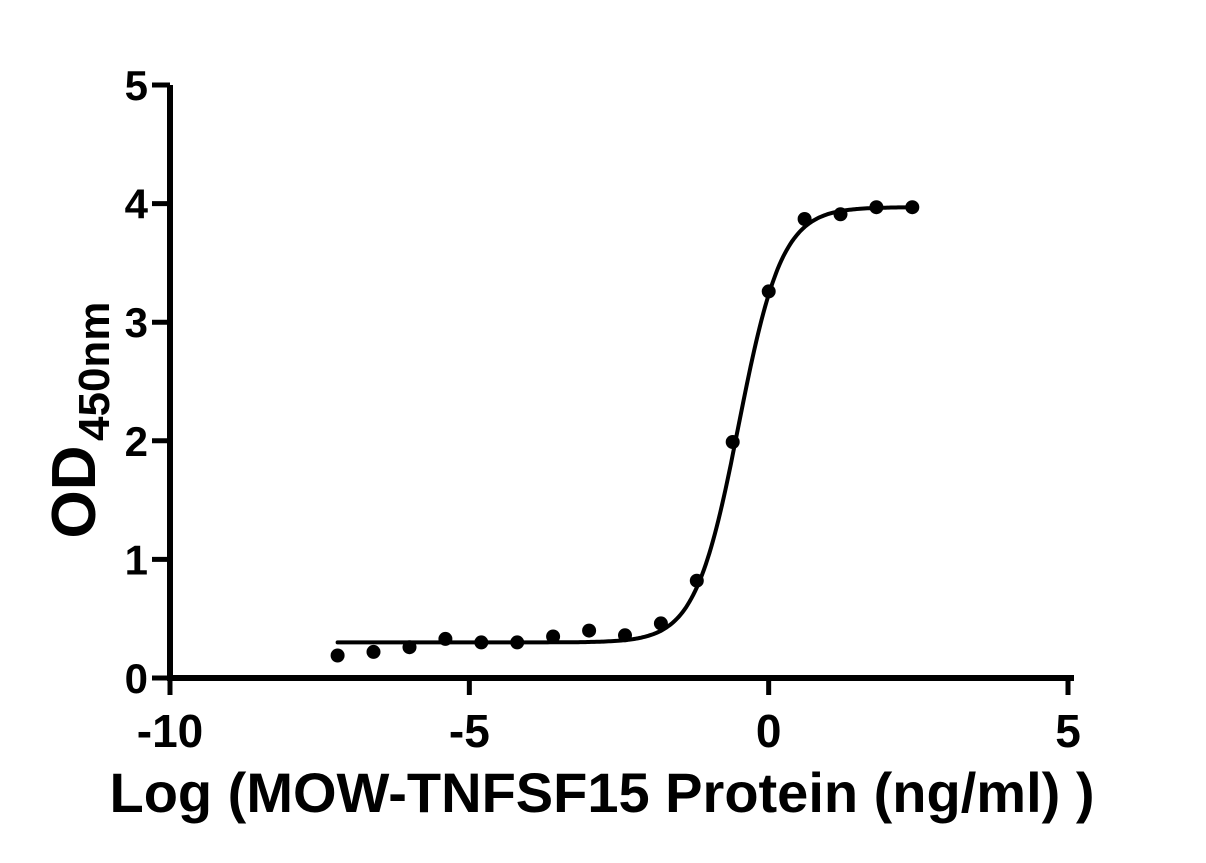 This screenshot has height=863, width=1206. I want to click on y-tick-label: 2, so click(136, 441).